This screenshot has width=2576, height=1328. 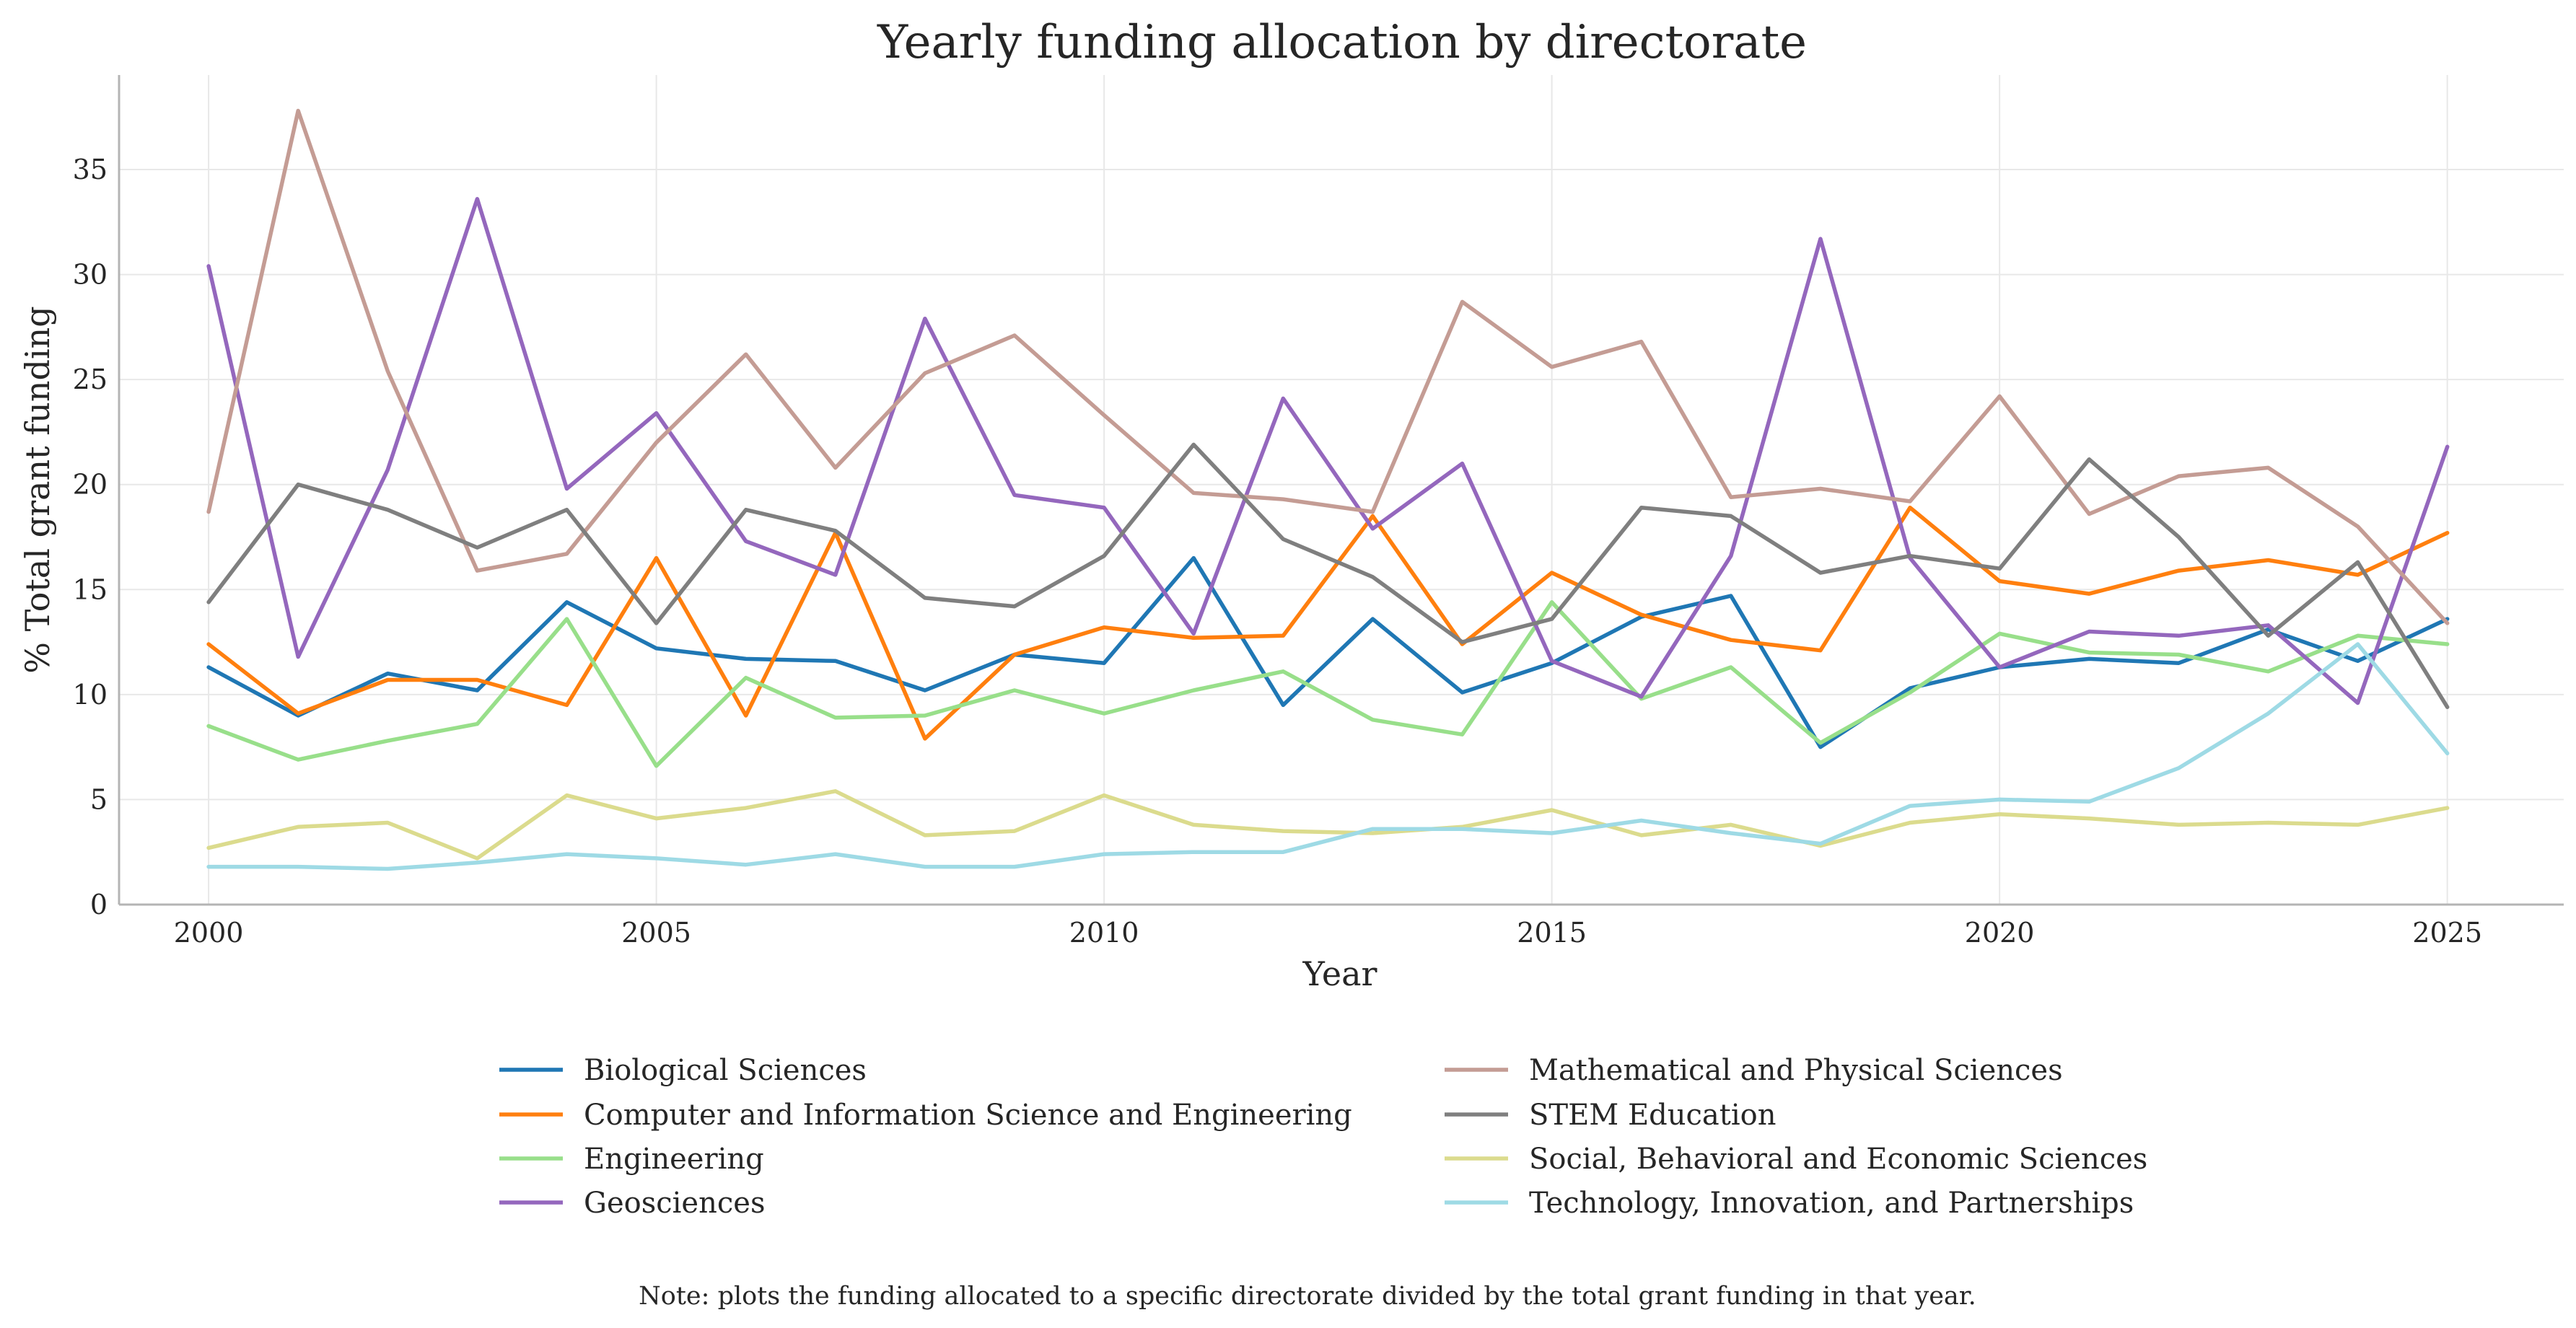 What do you see at coordinates (90, 537) in the screenshot?
I see `y-tick-labels: 0 5 10 15 20 25 30 35` at bounding box center [90, 537].